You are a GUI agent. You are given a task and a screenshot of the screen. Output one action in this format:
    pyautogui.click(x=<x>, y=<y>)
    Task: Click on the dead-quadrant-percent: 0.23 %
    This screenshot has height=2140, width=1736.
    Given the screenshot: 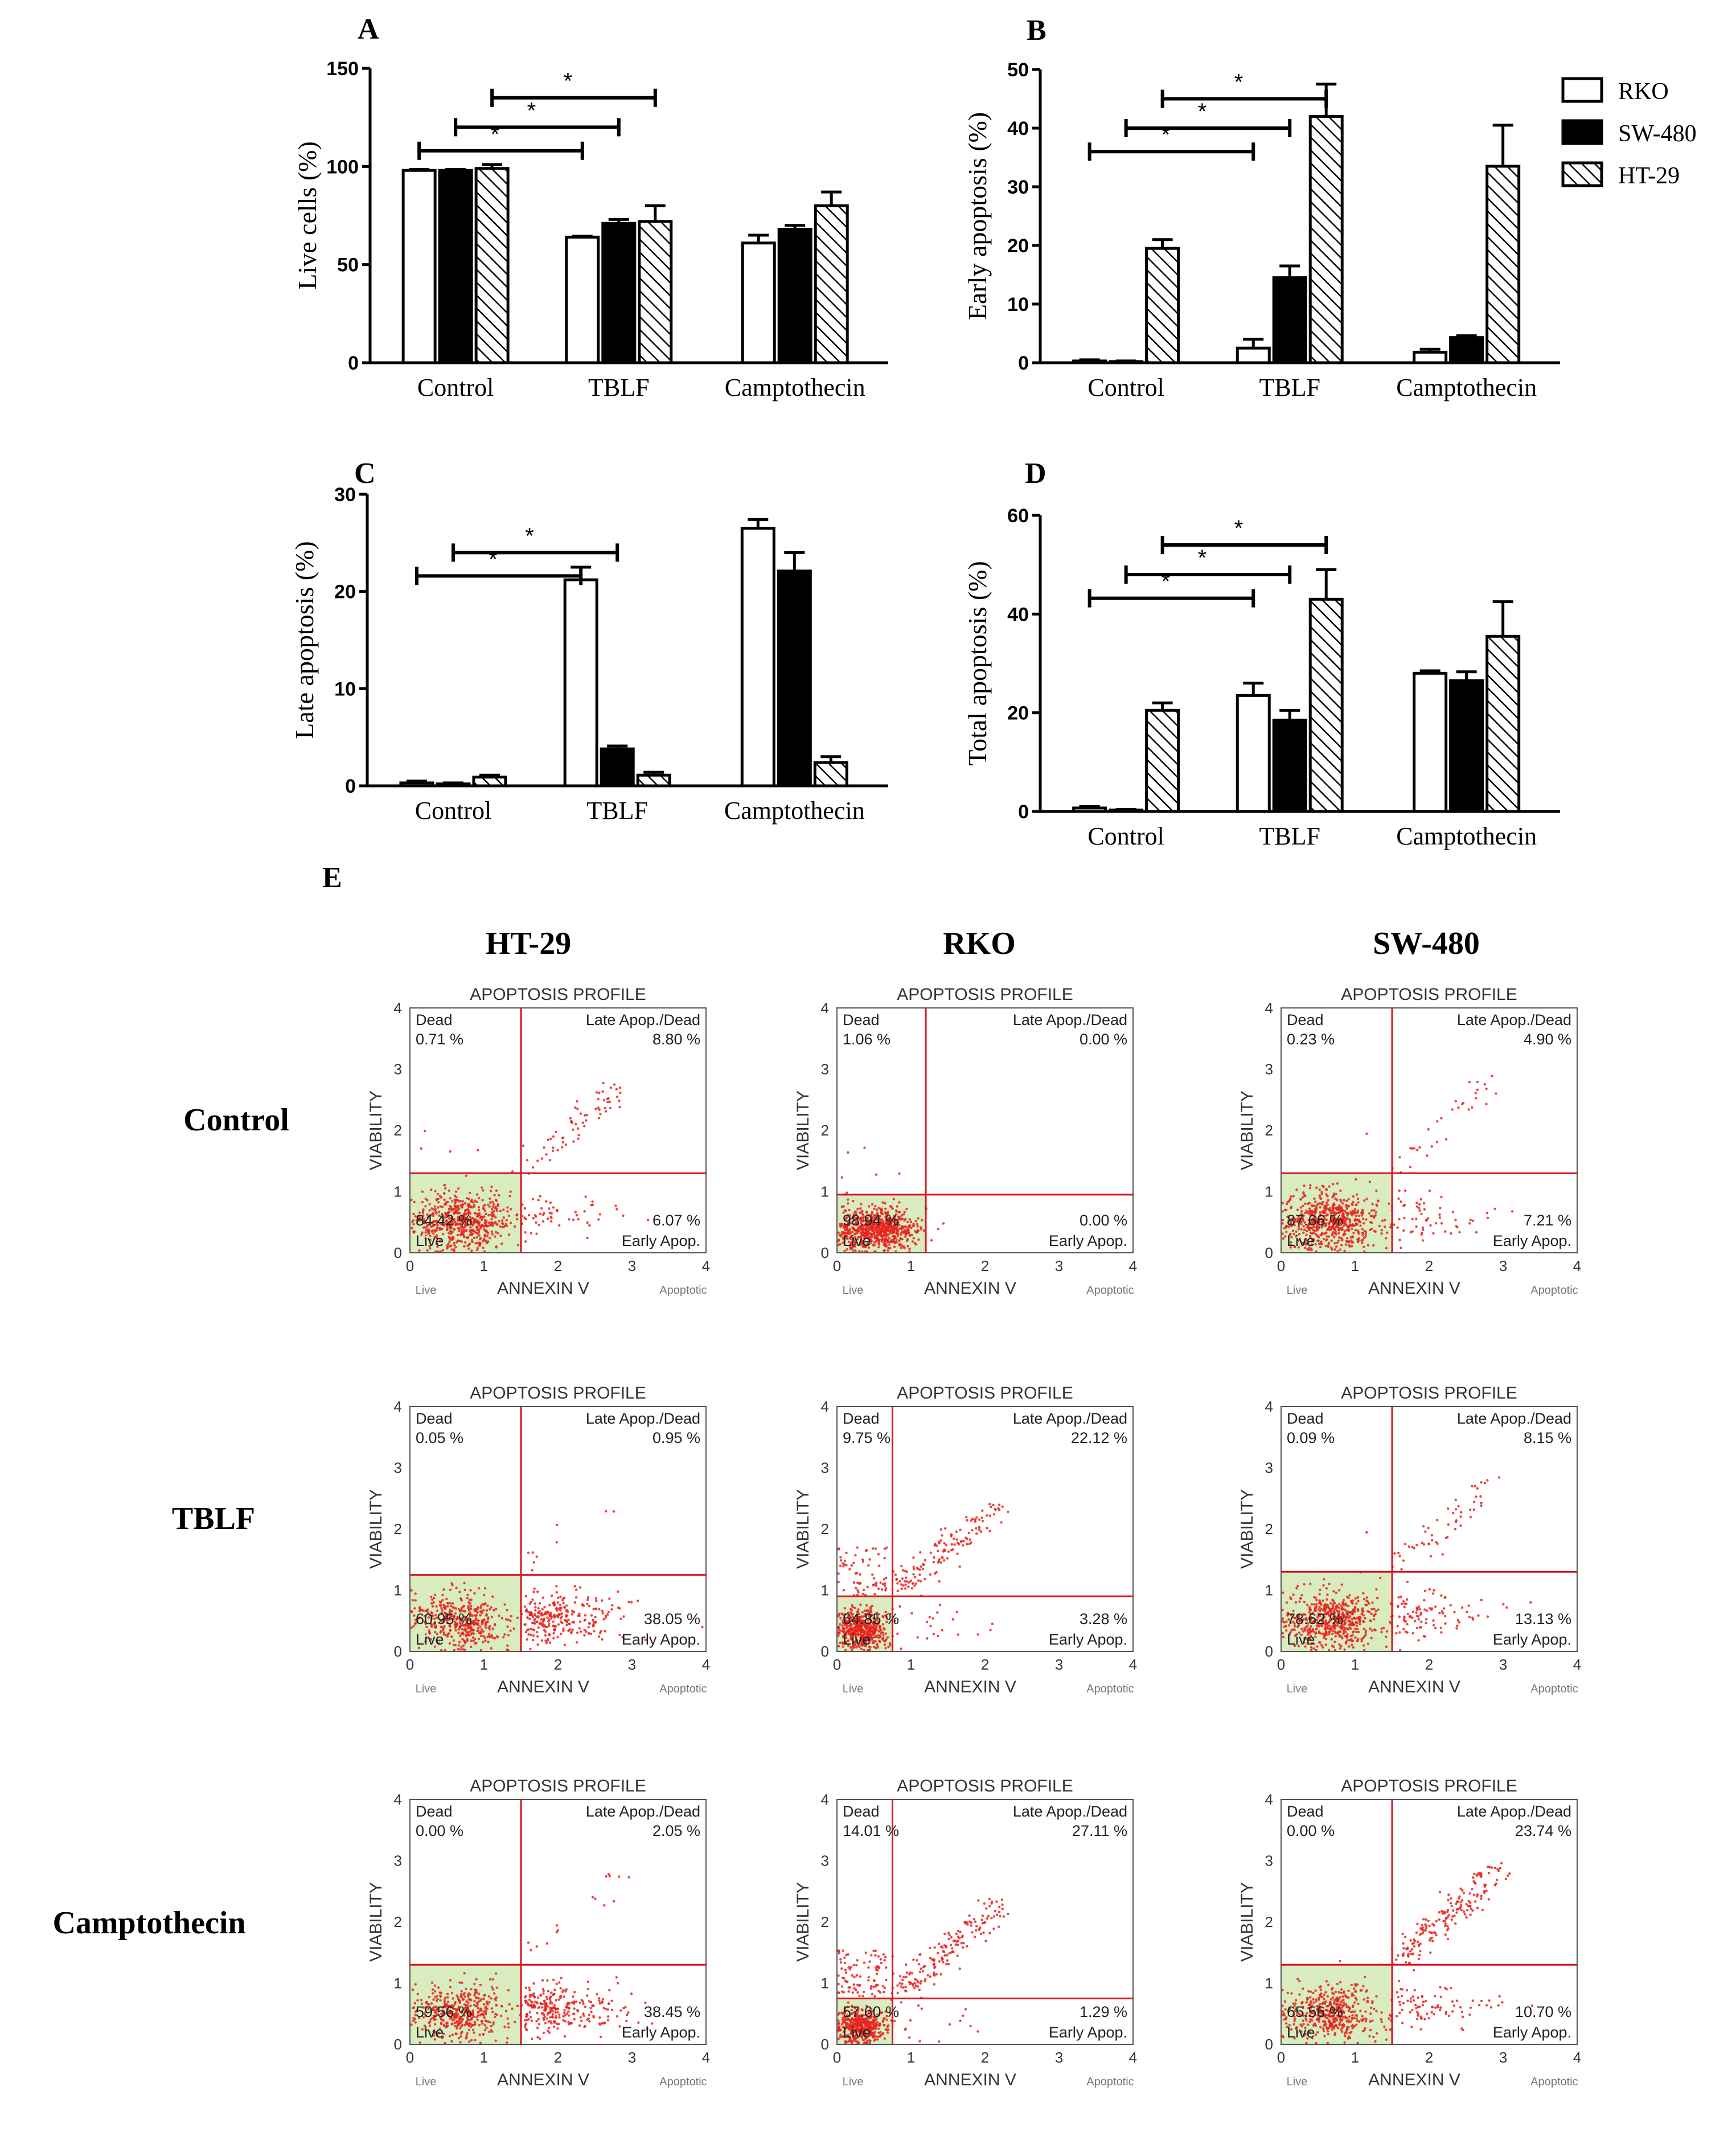 What is the action you would take?
    pyautogui.click(x=1311, y=1039)
    